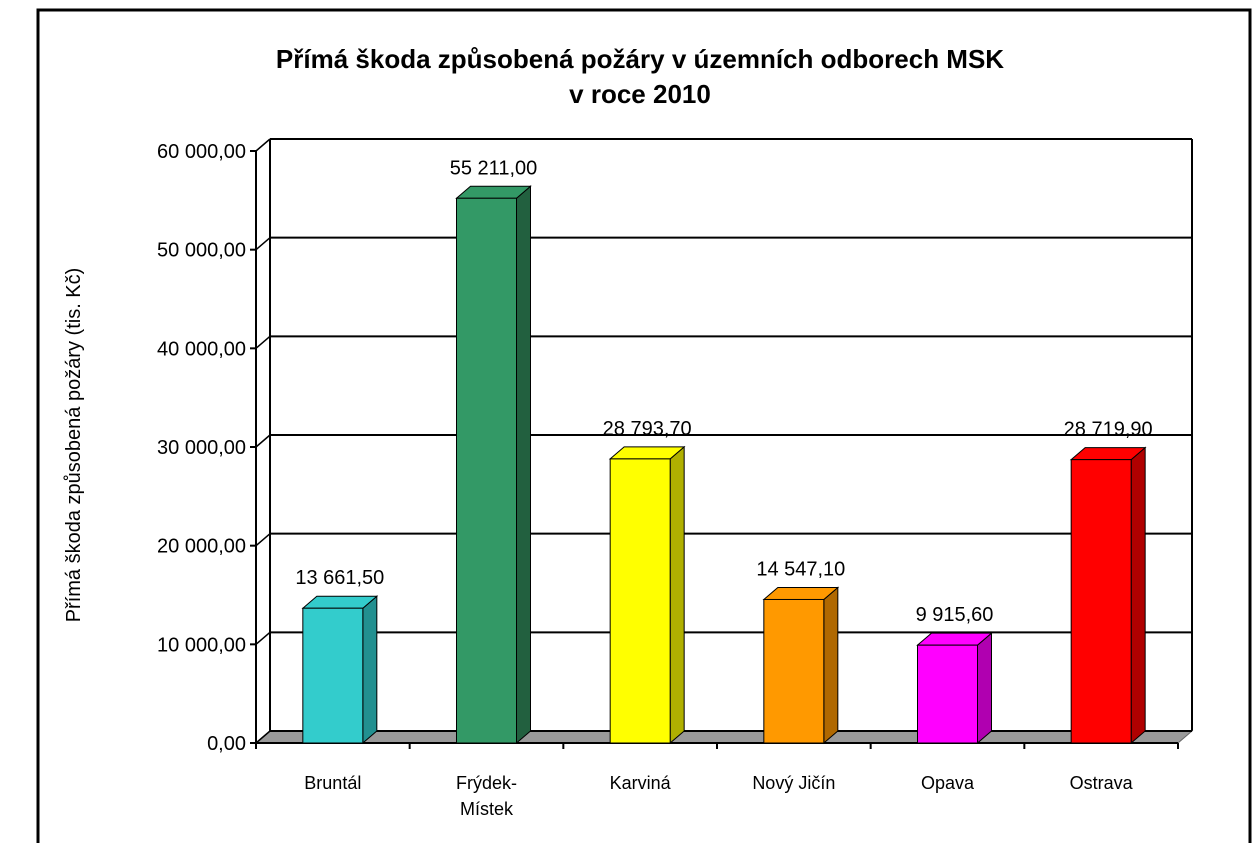 The width and height of the screenshot is (1258, 843). What do you see at coordinates (201, 349) in the screenshot?
I see `y-tick-label: 40 000,00` at bounding box center [201, 349].